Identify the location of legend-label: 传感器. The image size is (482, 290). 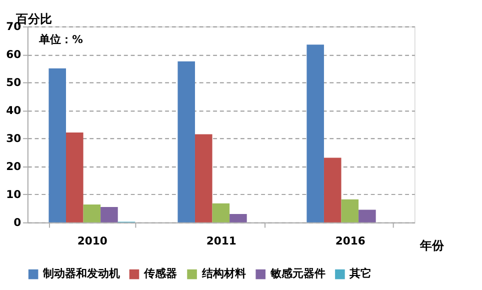
(160, 273).